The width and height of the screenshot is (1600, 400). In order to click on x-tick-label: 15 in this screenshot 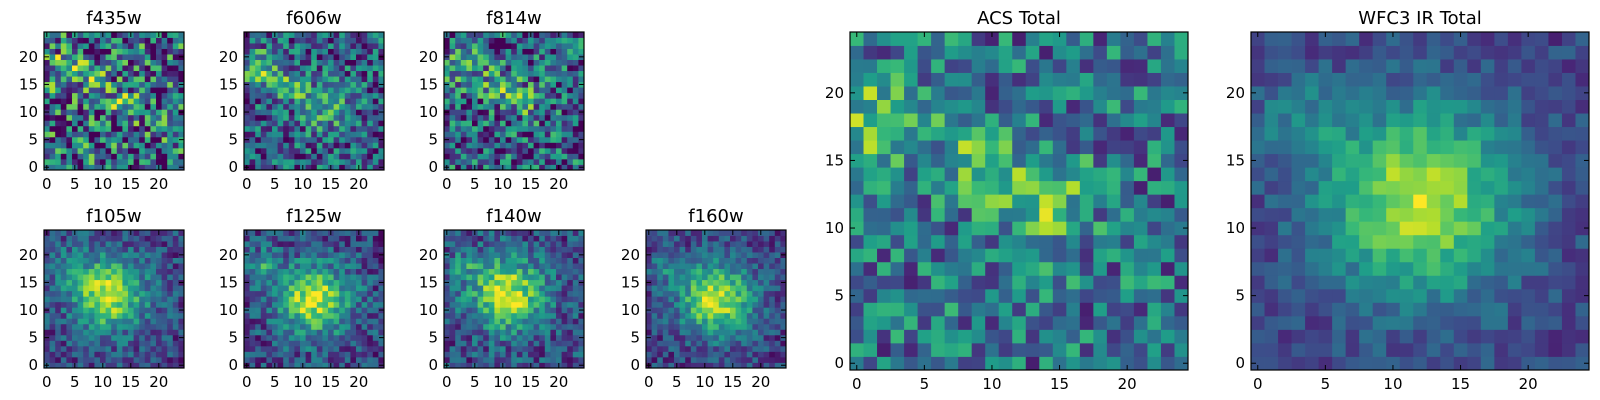, I will do `click(130, 184)`.